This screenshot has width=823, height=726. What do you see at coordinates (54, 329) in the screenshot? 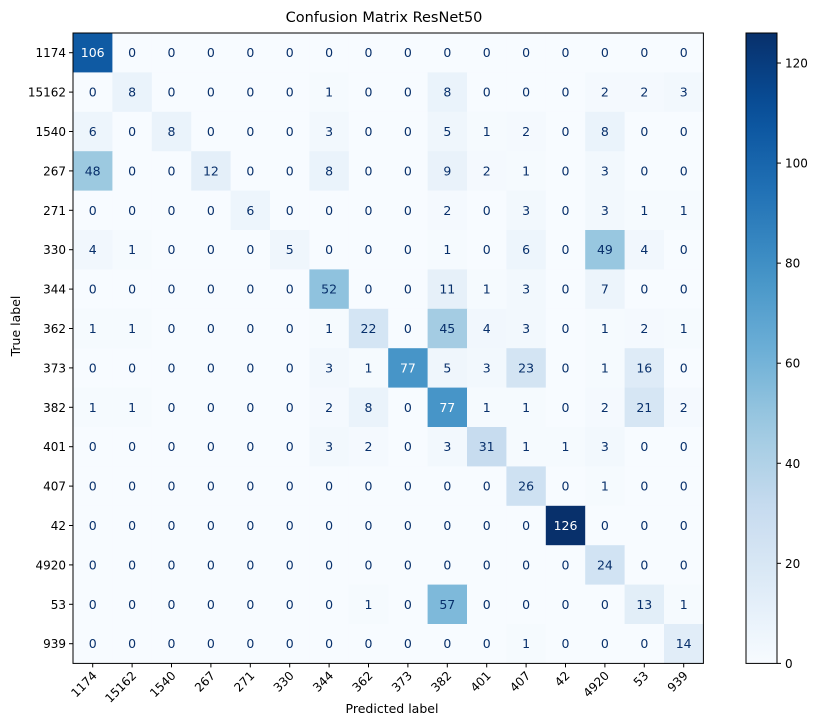
I see `y-tick-label: 362` at bounding box center [54, 329].